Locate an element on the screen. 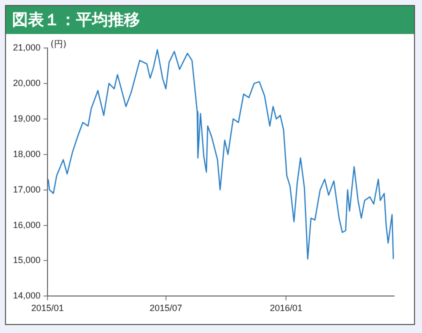  y-tick-label: 17,000 is located at coordinates (26, 189).